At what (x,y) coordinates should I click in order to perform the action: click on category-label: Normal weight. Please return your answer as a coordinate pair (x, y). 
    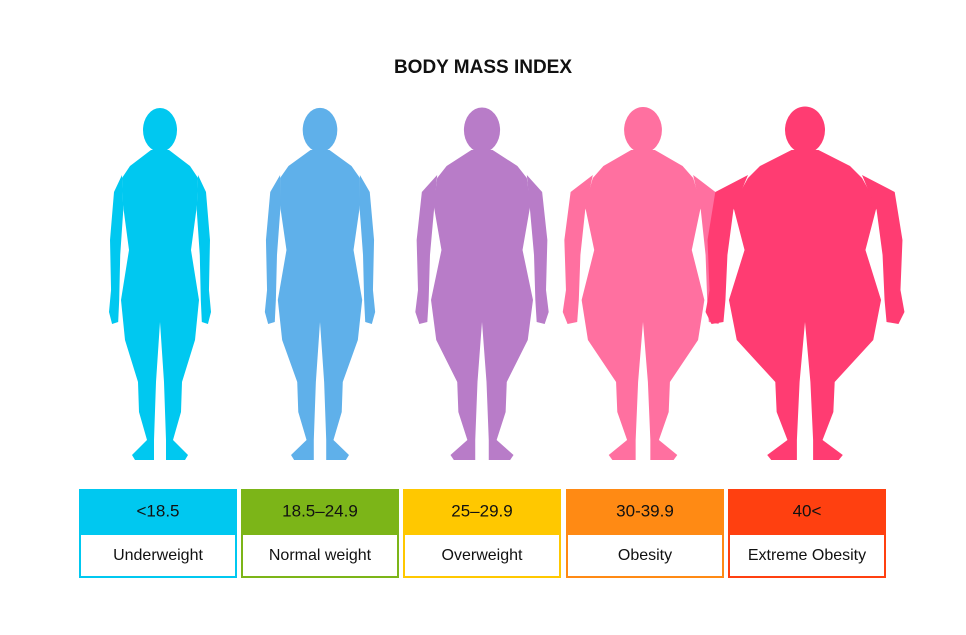
    Looking at the image, I should click on (320, 555).